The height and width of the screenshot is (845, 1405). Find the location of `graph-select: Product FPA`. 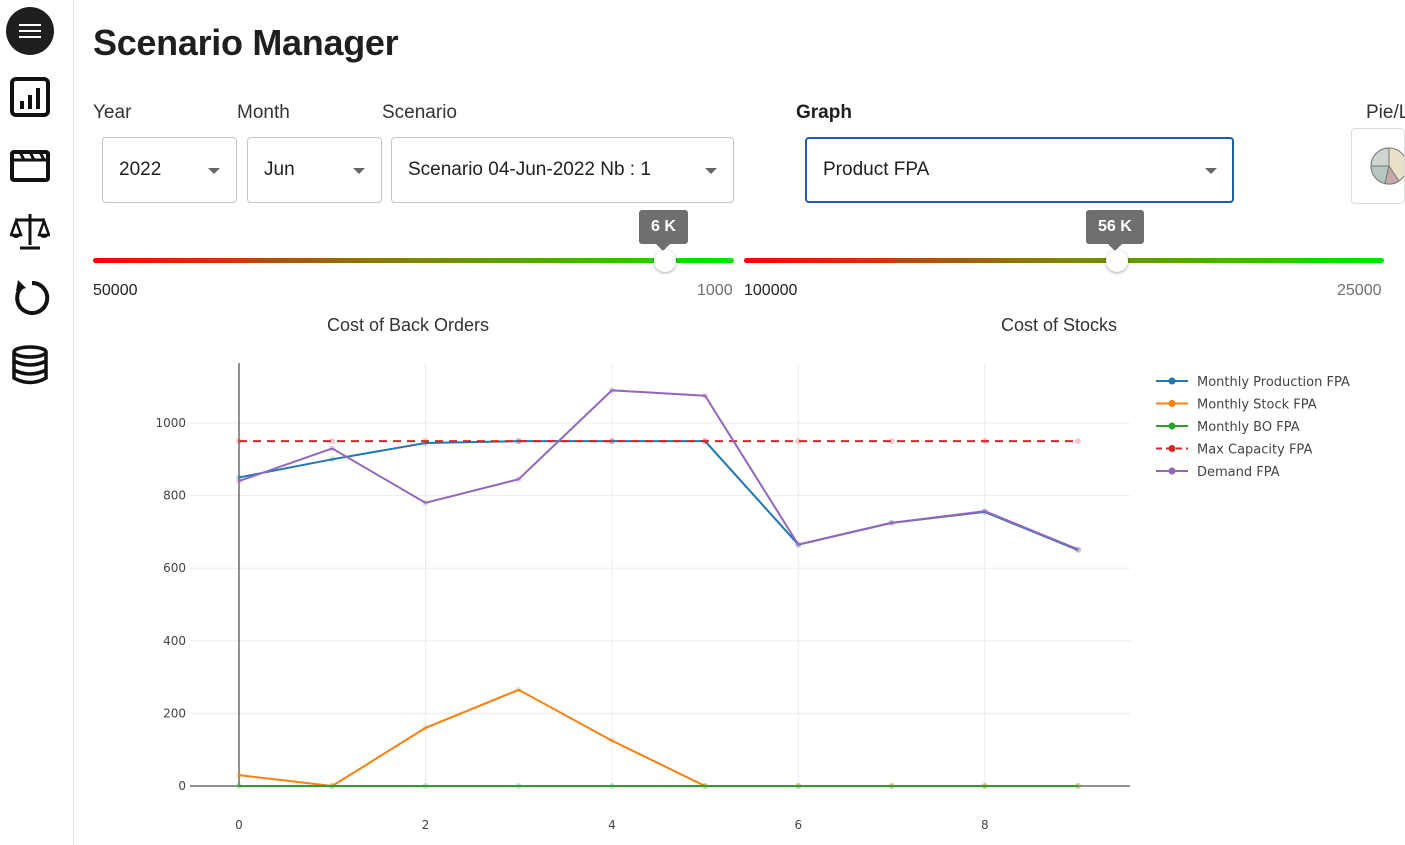

graph-select: Product FPA is located at coordinates (1019, 170).